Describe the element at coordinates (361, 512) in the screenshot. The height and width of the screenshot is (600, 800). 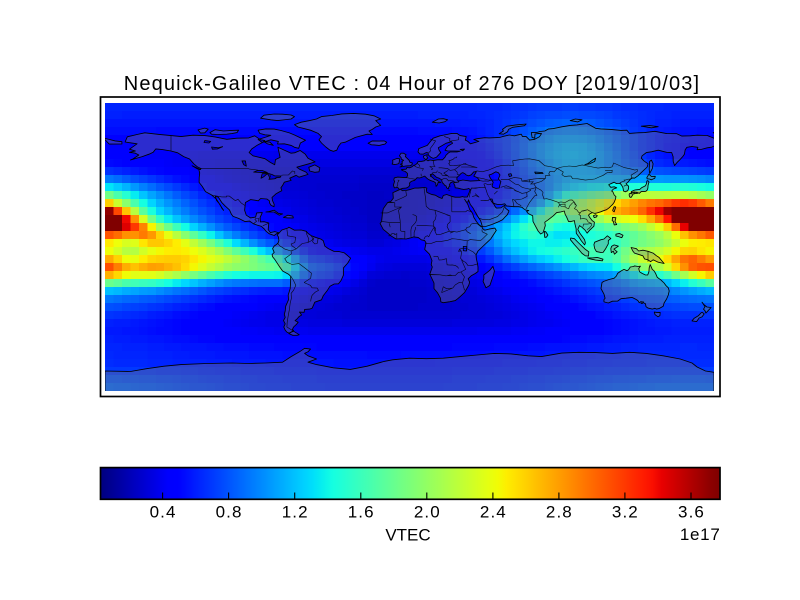
I see `svg-text: 1.6` at that location.